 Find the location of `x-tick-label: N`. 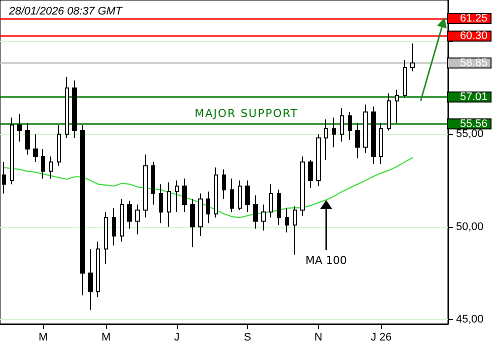

x-tick-label: N is located at coordinates (318, 338).